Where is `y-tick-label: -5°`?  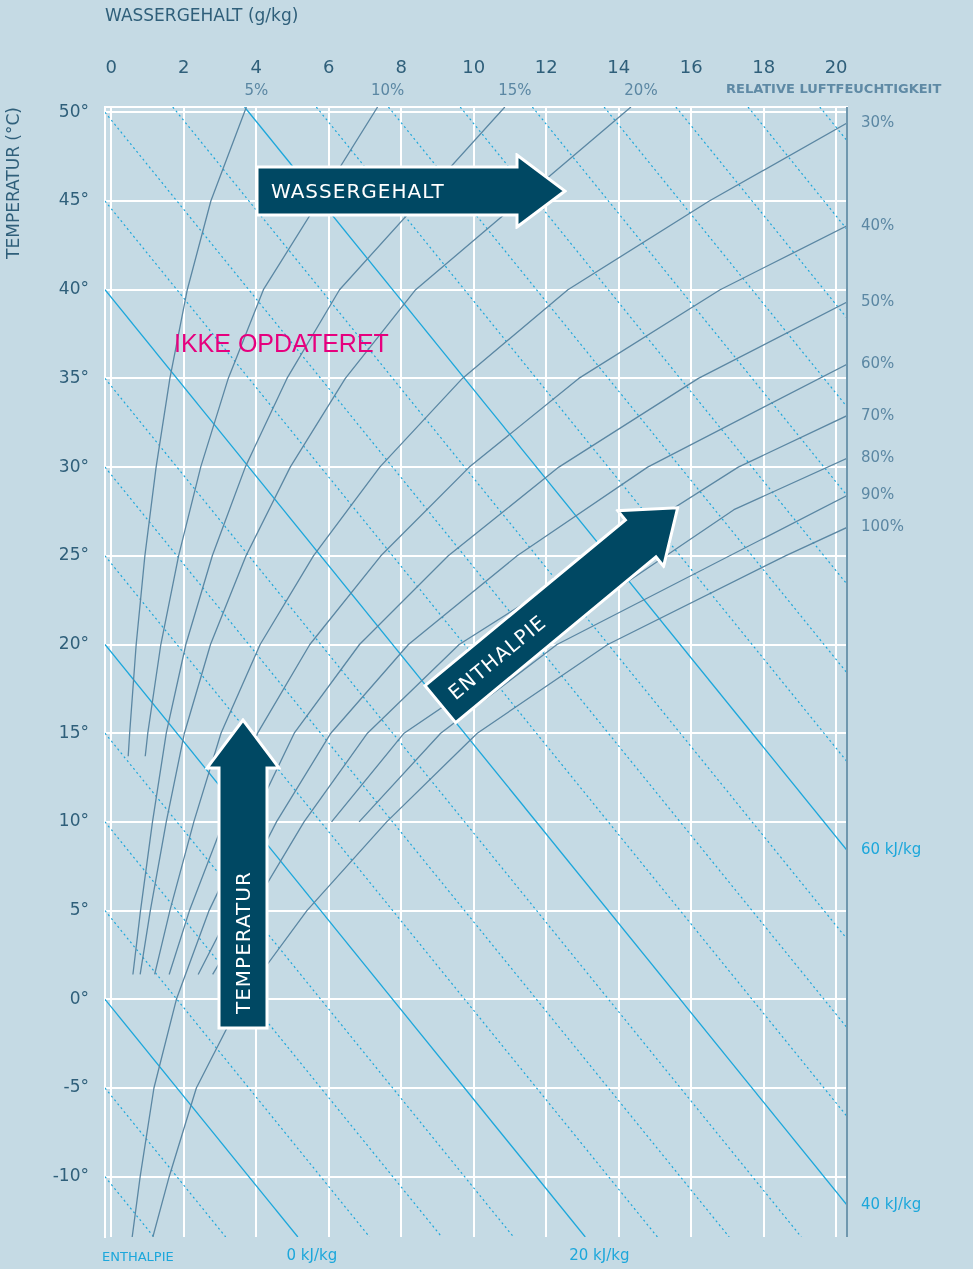 y-tick-label: -5° is located at coordinates (76, 1086).